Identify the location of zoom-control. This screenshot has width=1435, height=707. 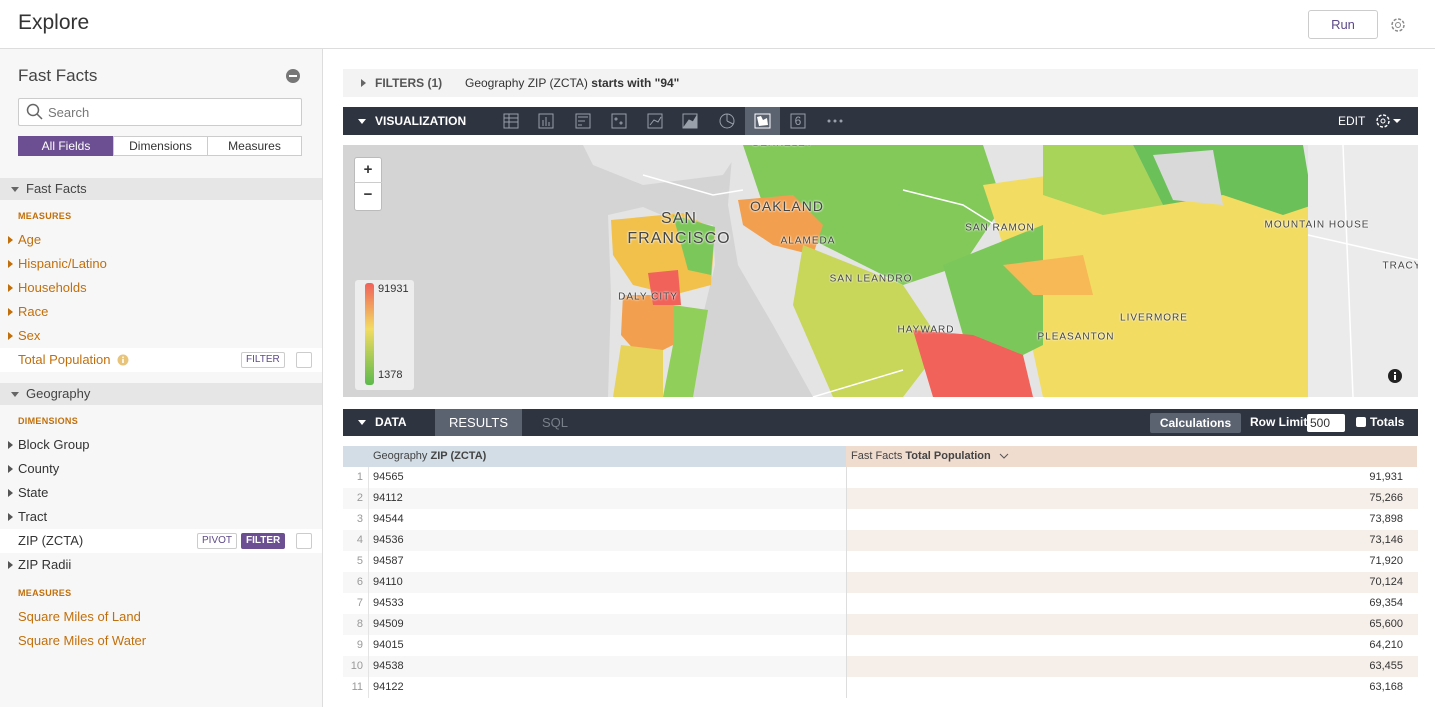
(368, 184).